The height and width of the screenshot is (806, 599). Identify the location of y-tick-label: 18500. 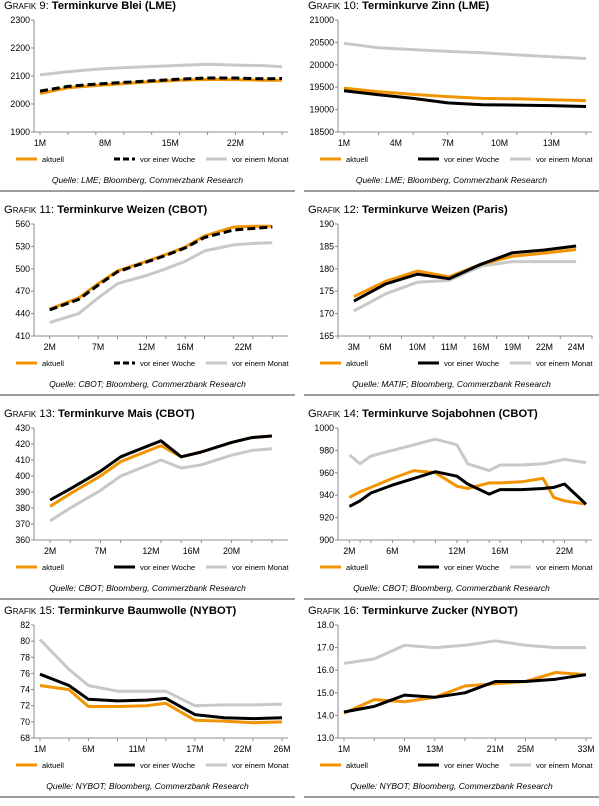
(322, 132).